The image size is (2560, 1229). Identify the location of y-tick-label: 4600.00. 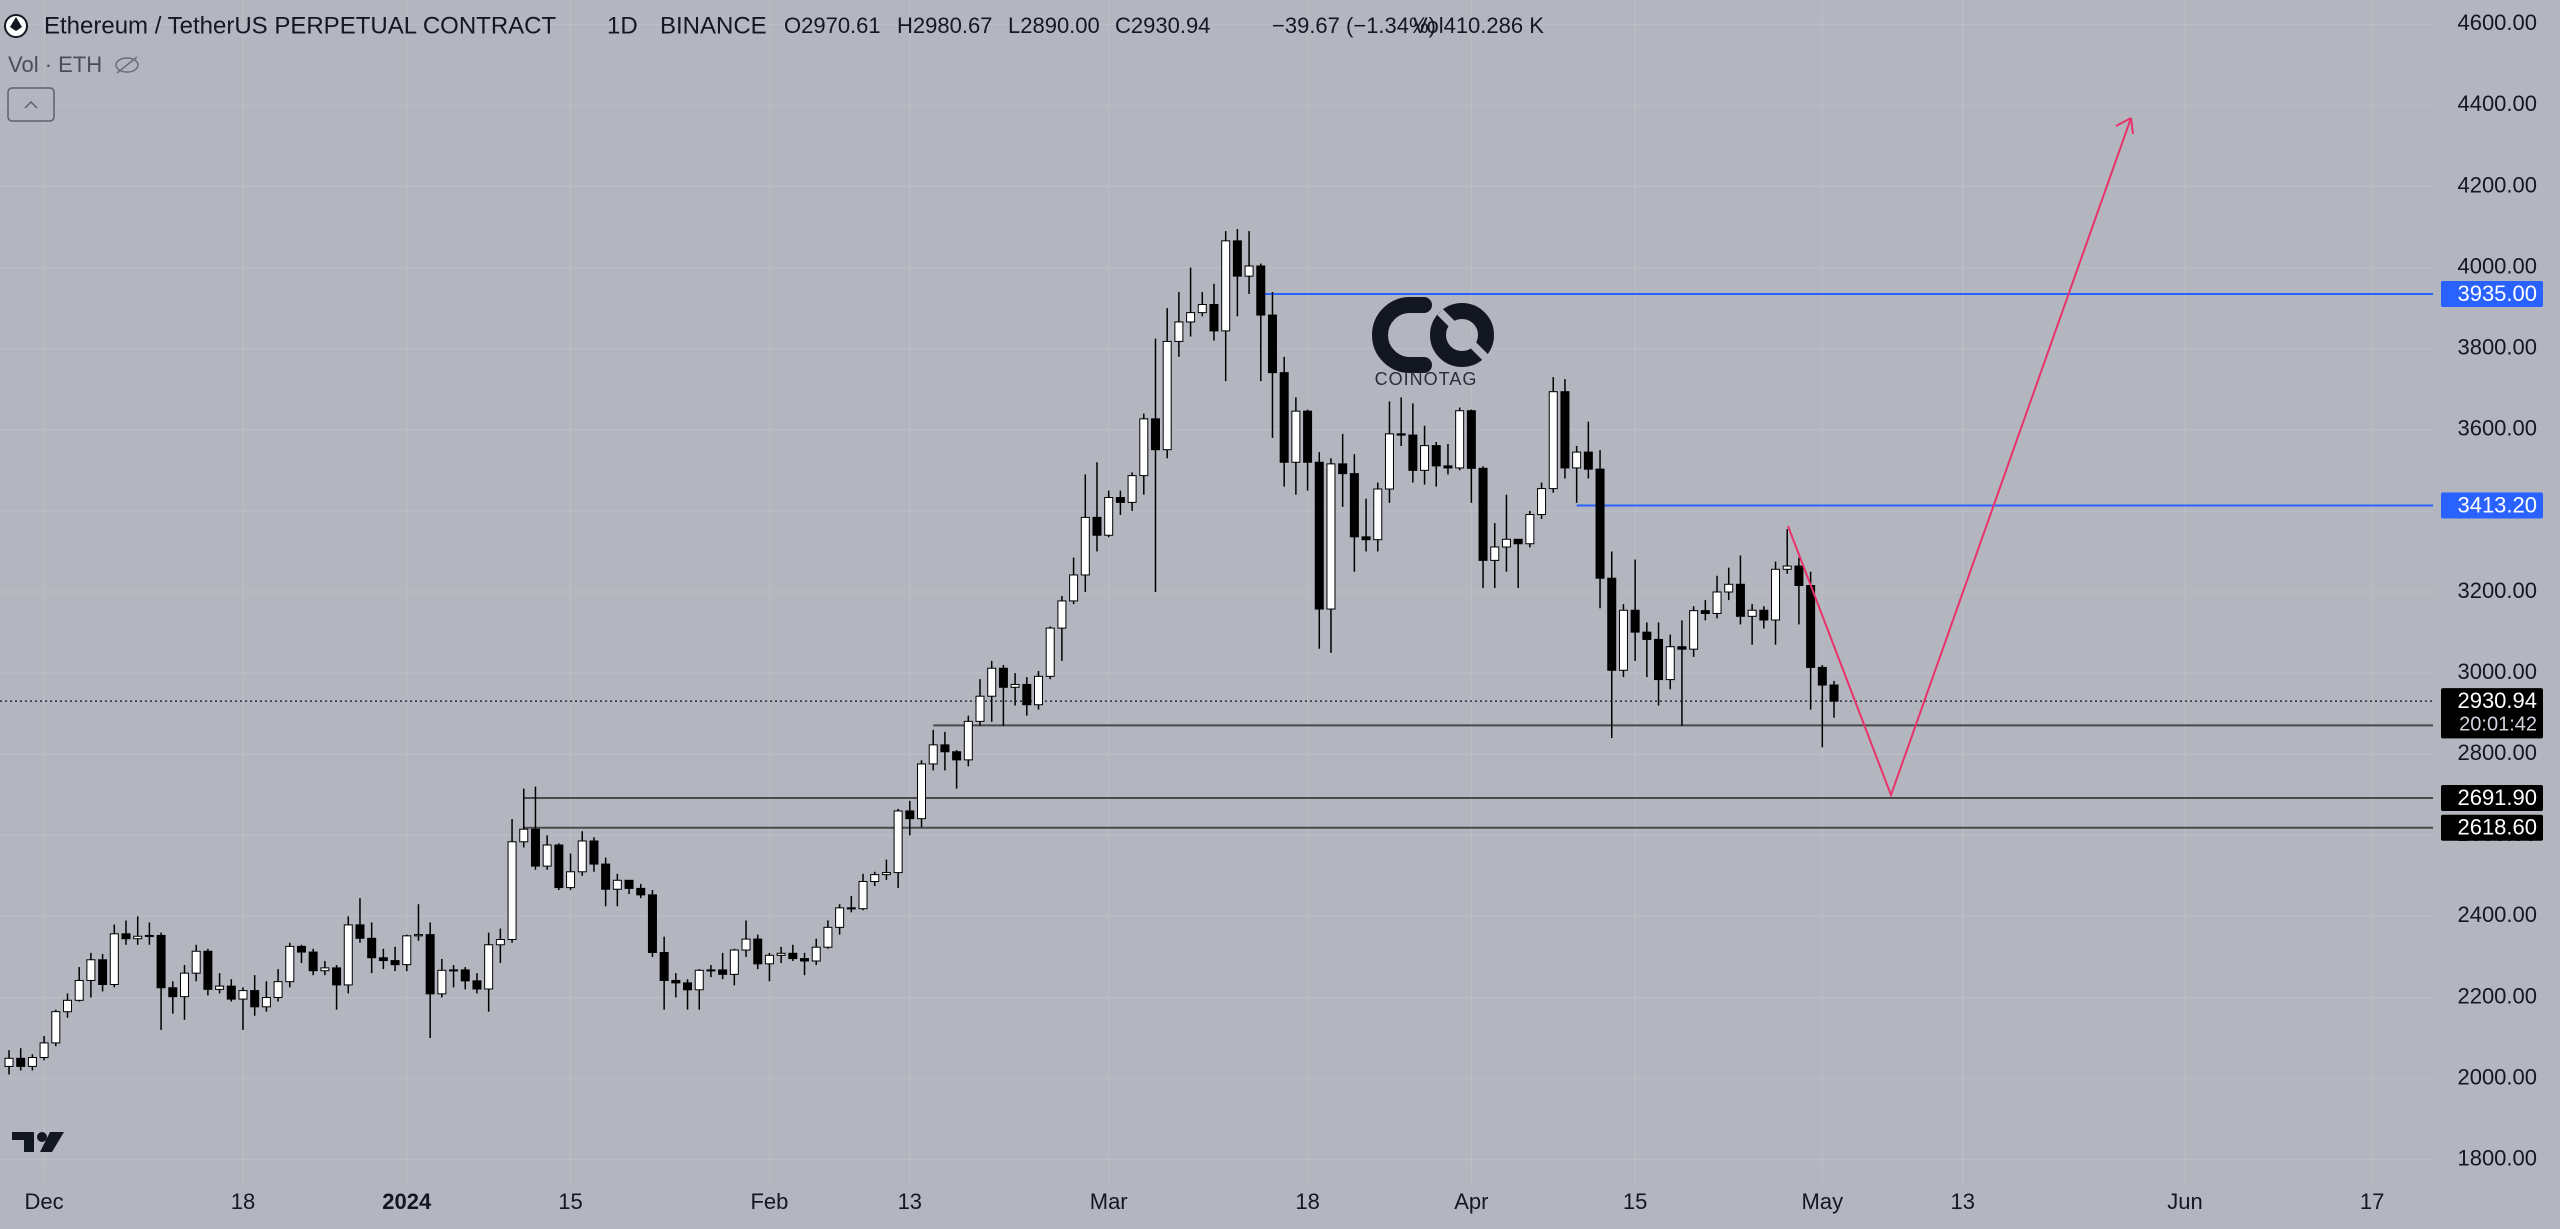
(2497, 22).